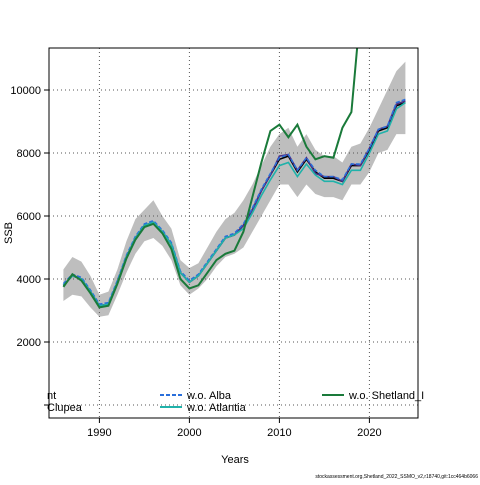 The image size is (480, 485). Describe the element at coordinates (29, 154) in the screenshot. I see `y-tick-label: 8000` at that location.